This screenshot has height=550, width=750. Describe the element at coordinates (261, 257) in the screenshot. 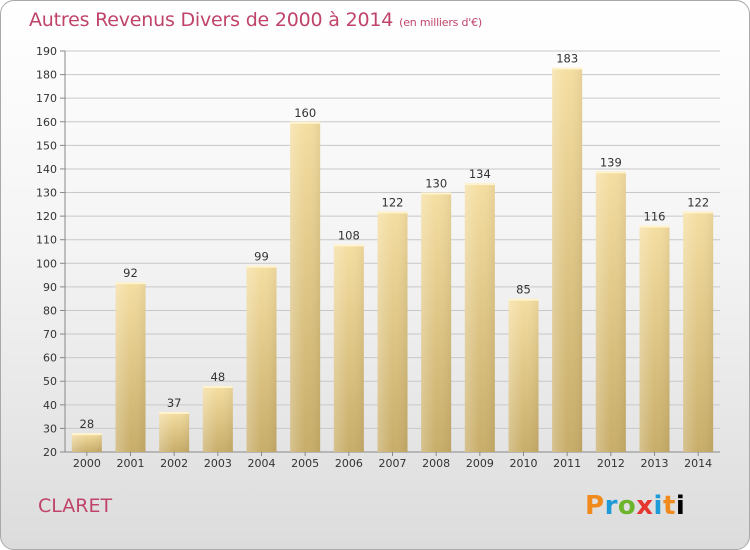

I see `bar-value-label: 99` at that location.